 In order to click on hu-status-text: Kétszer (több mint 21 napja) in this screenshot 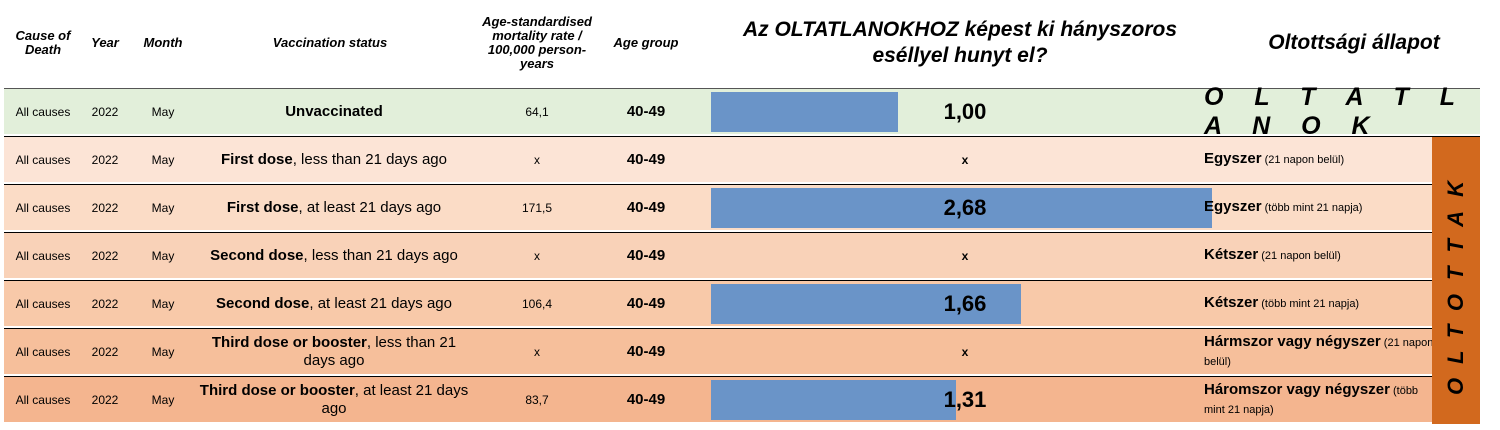, I will do `click(1281, 303)`.